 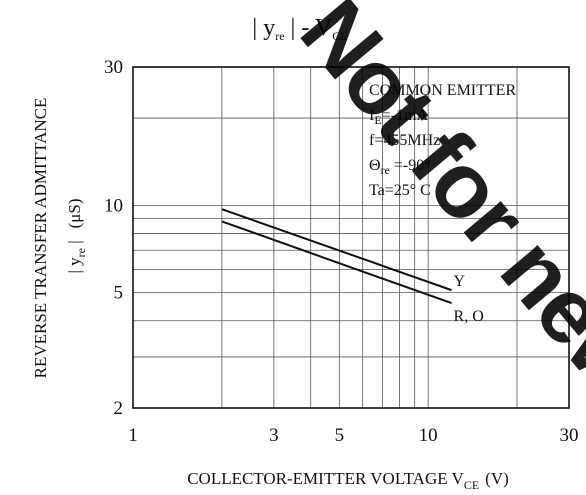 I want to click on annotation-frequency: f=455MHz, so click(x=404, y=140).